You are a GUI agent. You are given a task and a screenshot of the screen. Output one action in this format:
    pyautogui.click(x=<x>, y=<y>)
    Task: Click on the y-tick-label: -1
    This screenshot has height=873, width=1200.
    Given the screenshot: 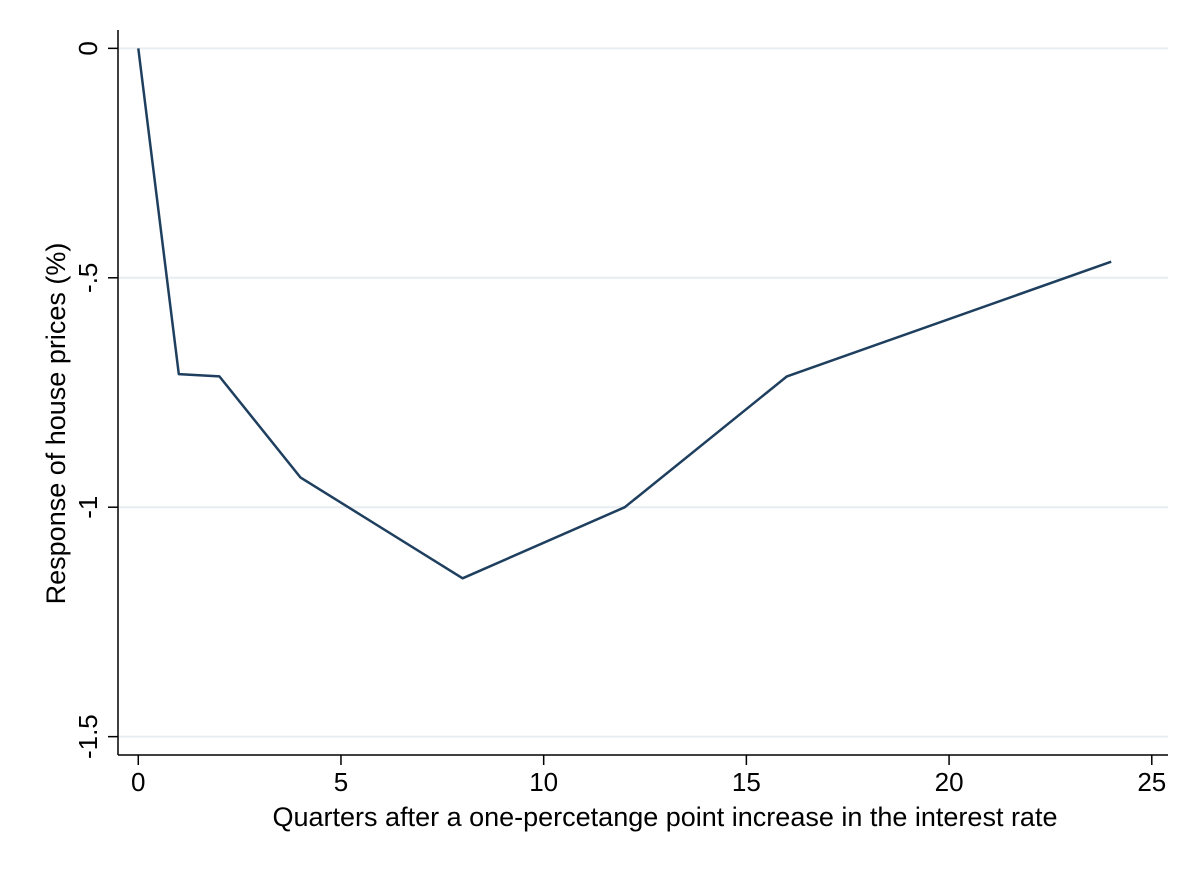 What is the action you would take?
    pyautogui.click(x=88, y=507)
    